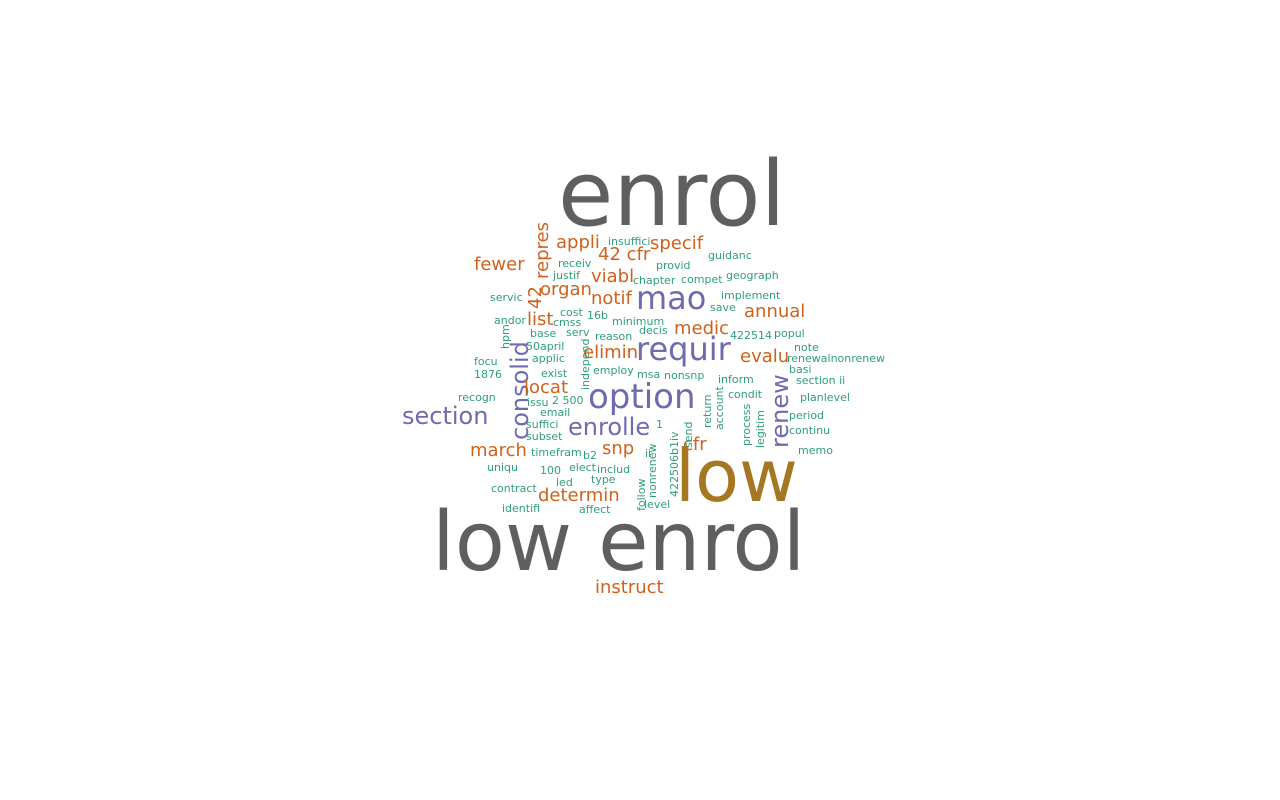 Image resolution: width=1280 pixels, height=800 pixels. What do you see at coordinates (765, 356) in the screenshot?
I see `cloud-word: evalu` at bounding box center [765, 356].